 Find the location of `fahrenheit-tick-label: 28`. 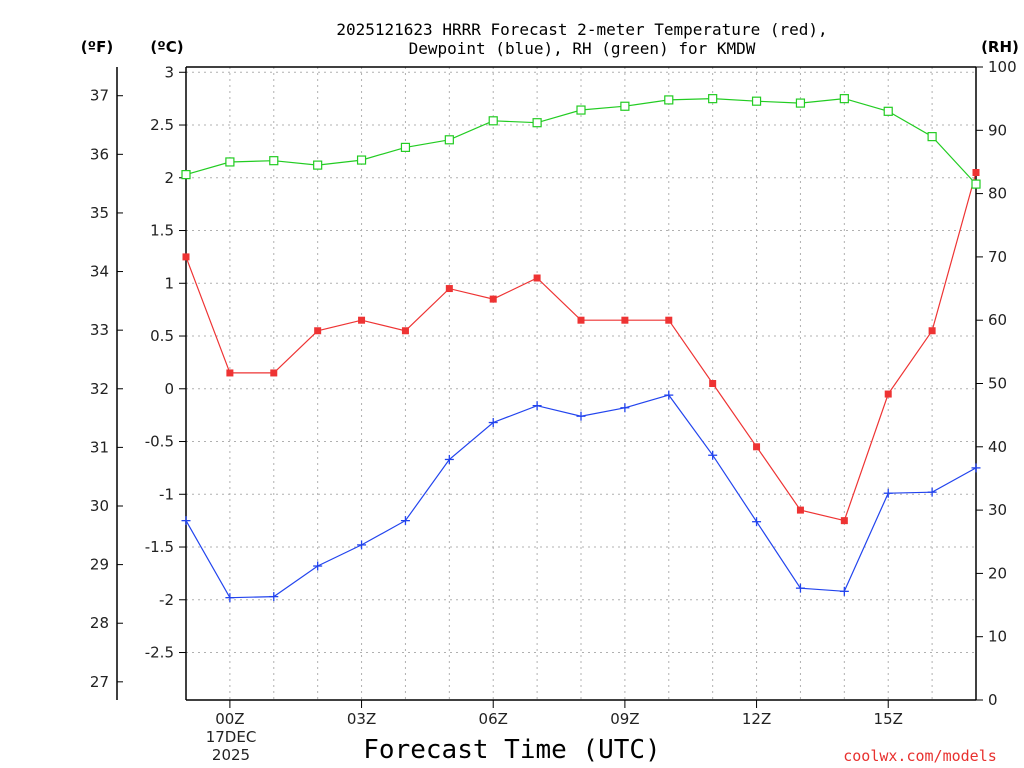

fahrenheit-tick-label: 28 is located at coordinates (99, 623).